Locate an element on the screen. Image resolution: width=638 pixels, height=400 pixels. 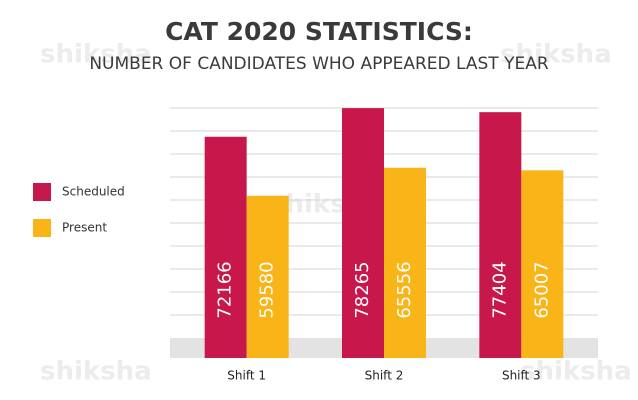
chart-title: CAT 2020 STATISTICS: is located at coordinates (319, 31).